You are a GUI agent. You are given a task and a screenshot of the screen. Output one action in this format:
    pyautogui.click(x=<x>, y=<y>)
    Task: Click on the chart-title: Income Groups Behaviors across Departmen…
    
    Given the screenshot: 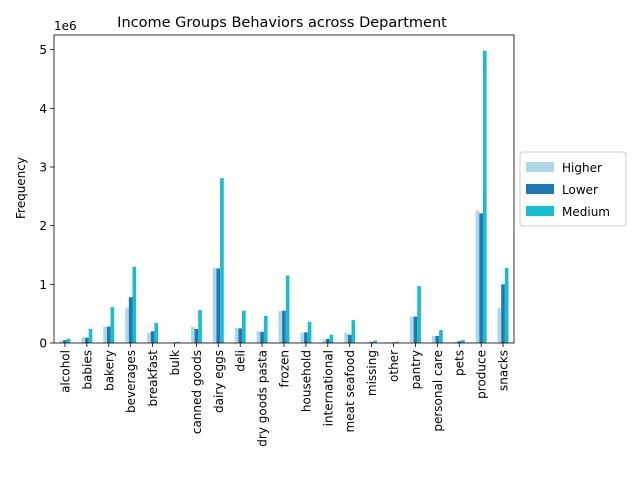 What is the action you would take?
    pyautogui.click(x=282, y=23)
    